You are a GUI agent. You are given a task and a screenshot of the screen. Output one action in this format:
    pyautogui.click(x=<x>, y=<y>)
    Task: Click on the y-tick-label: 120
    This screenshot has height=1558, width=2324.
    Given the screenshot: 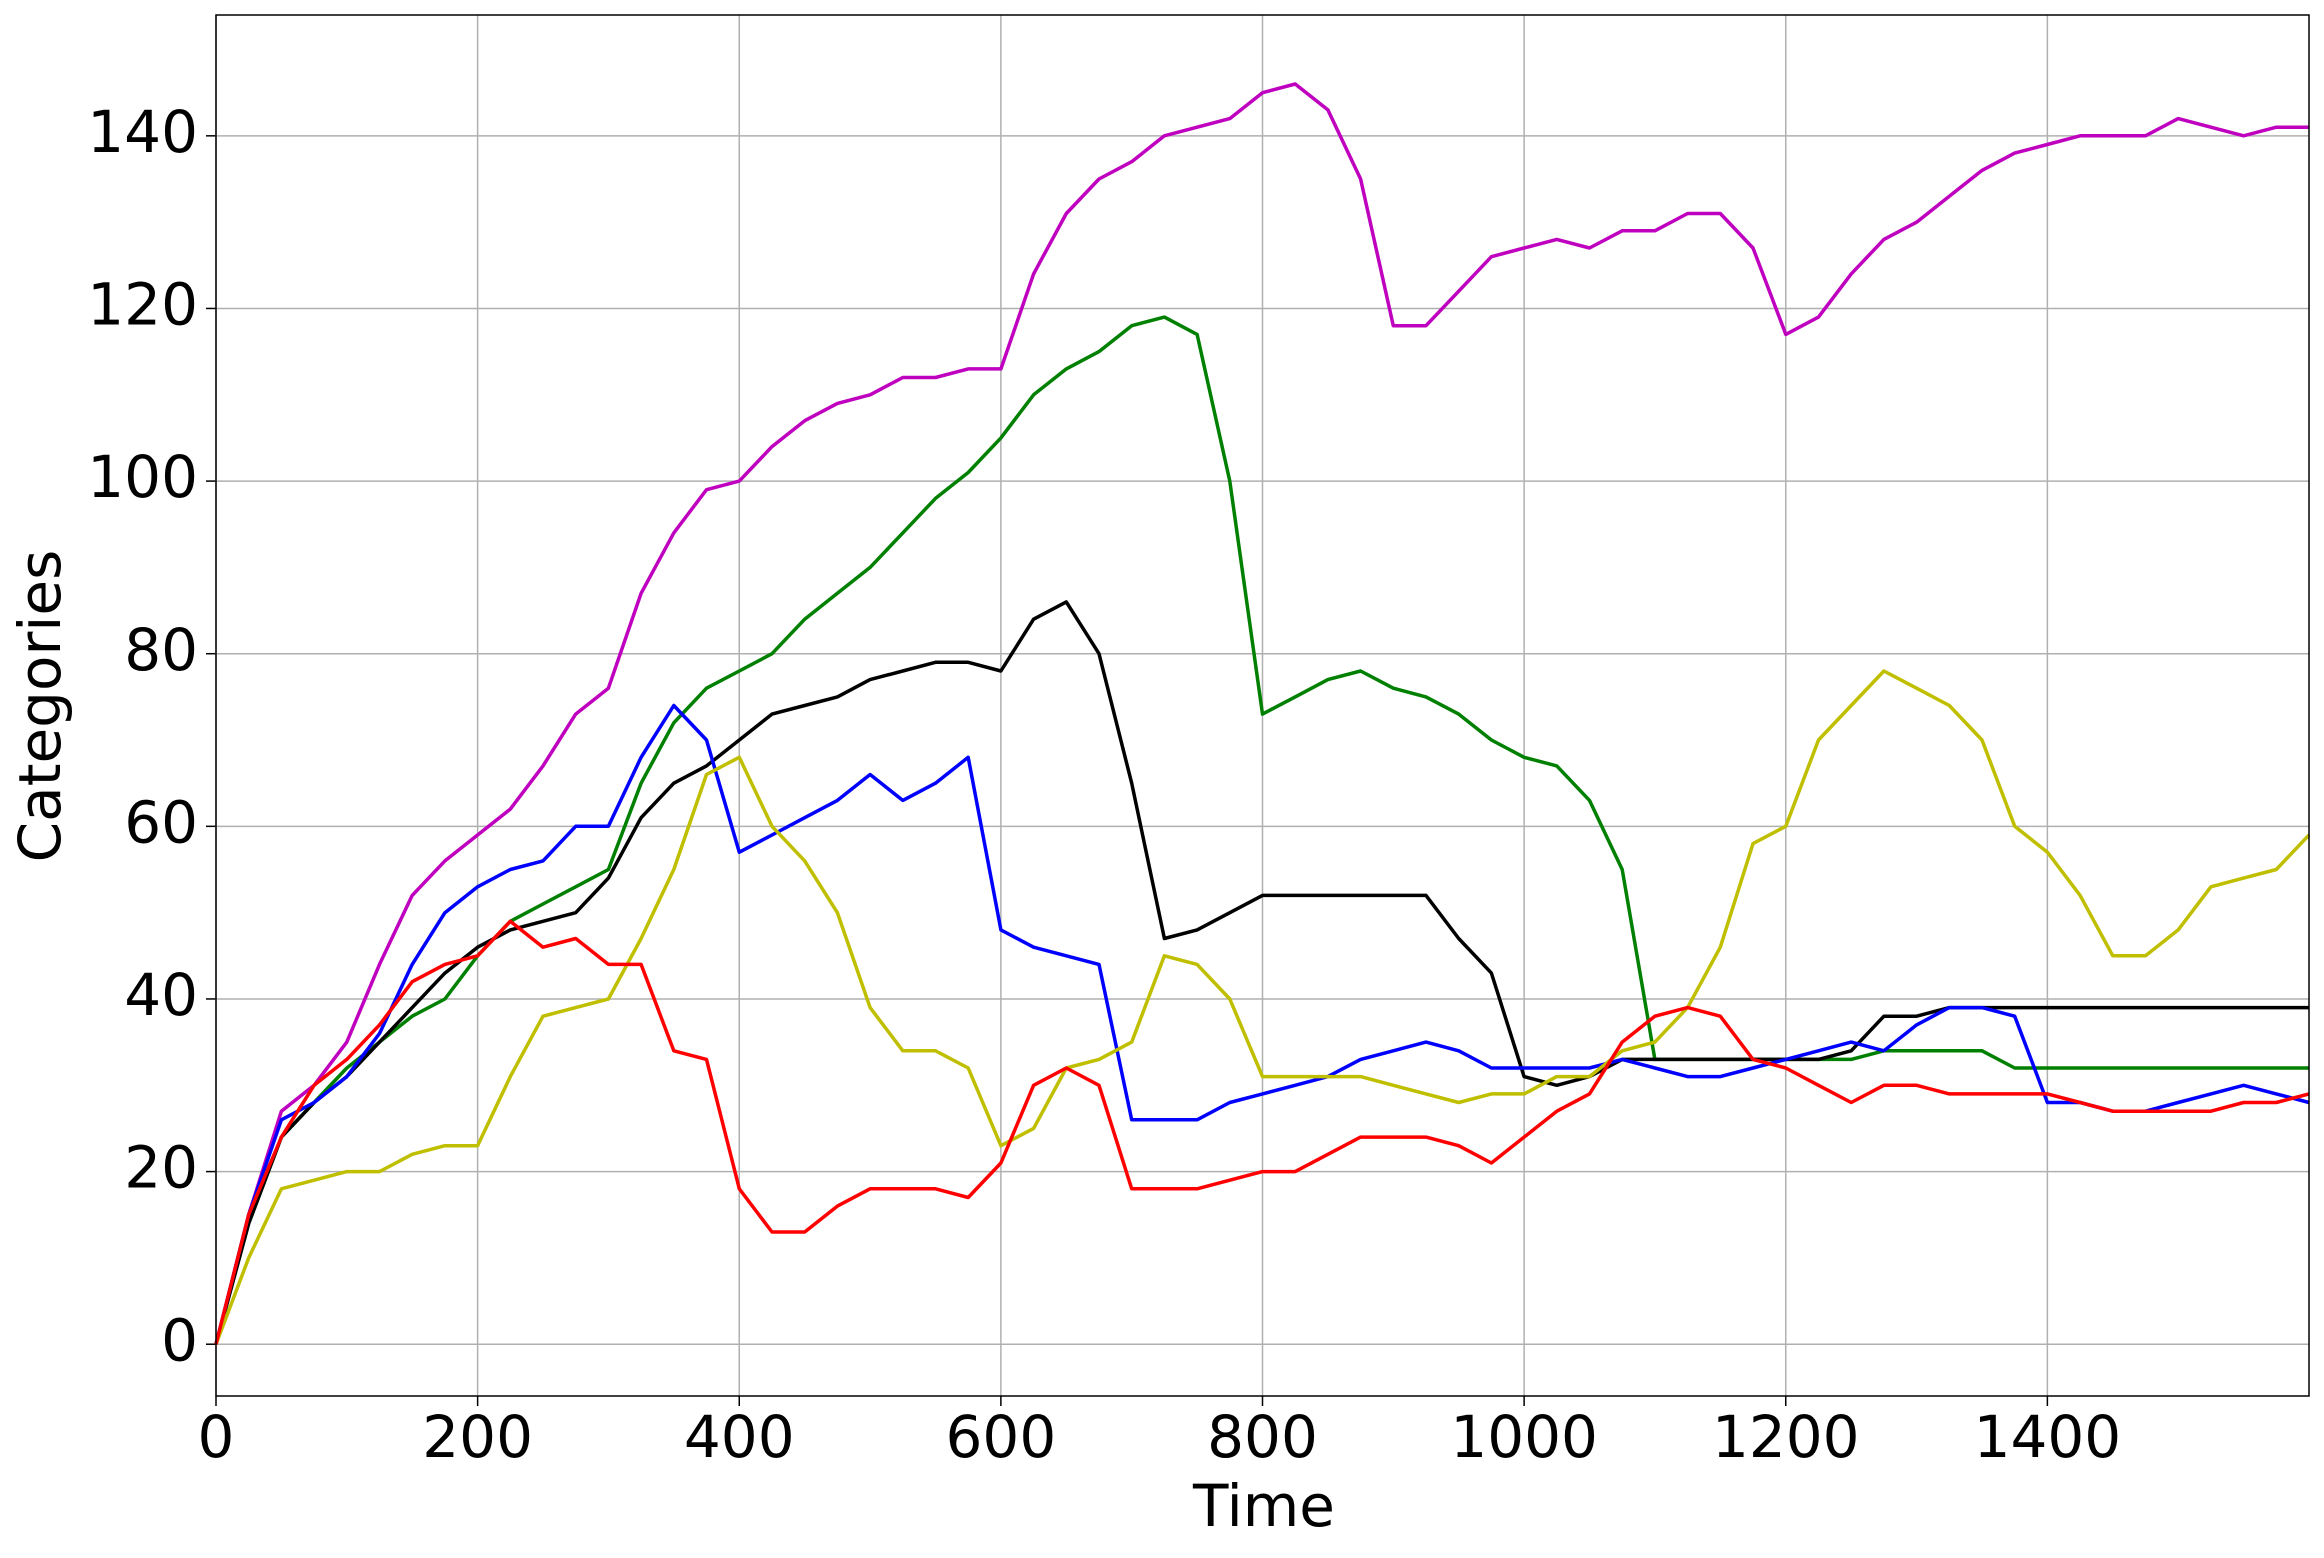 What is the action you would take?
    pyautogui.click(x=142, y=305)
    